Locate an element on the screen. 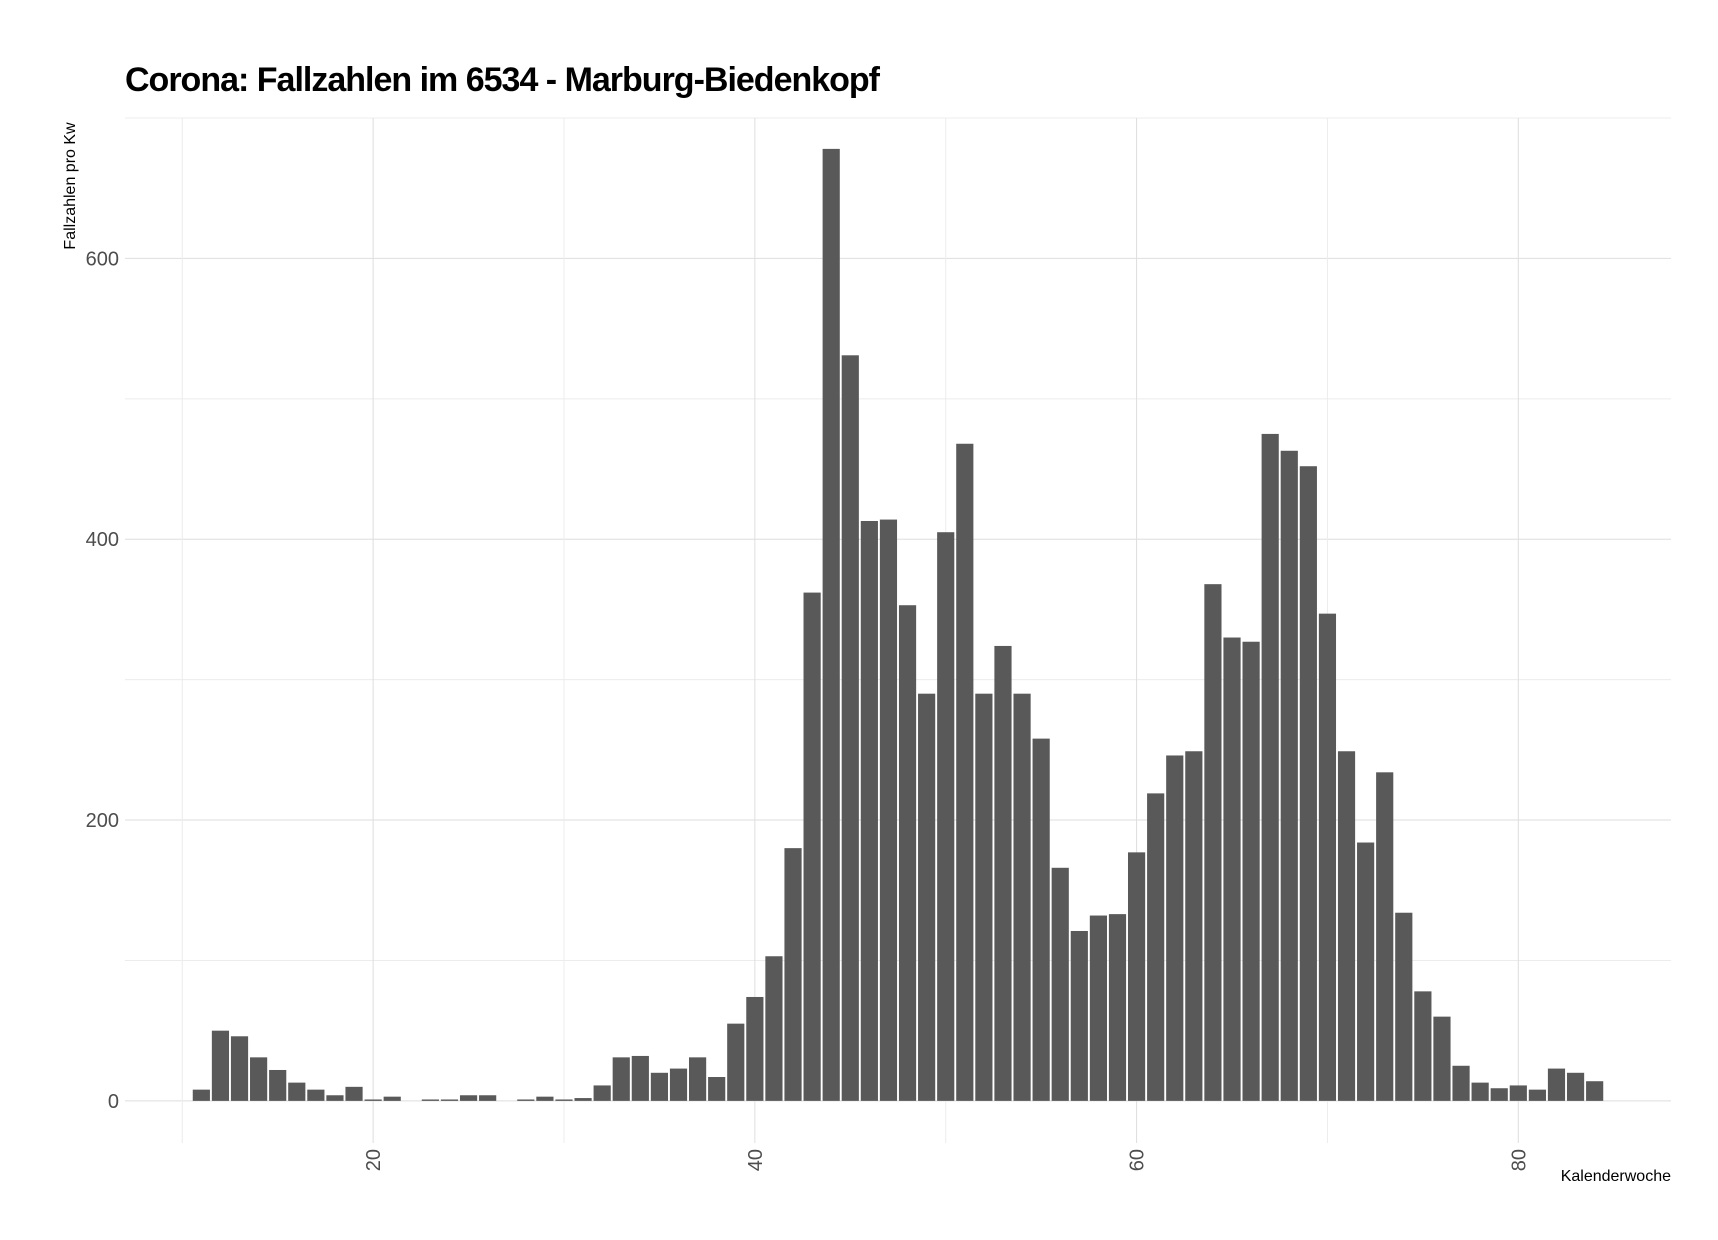  y-axis-label: Fallzahlen pro Kw is located at coordinates (70, 186).